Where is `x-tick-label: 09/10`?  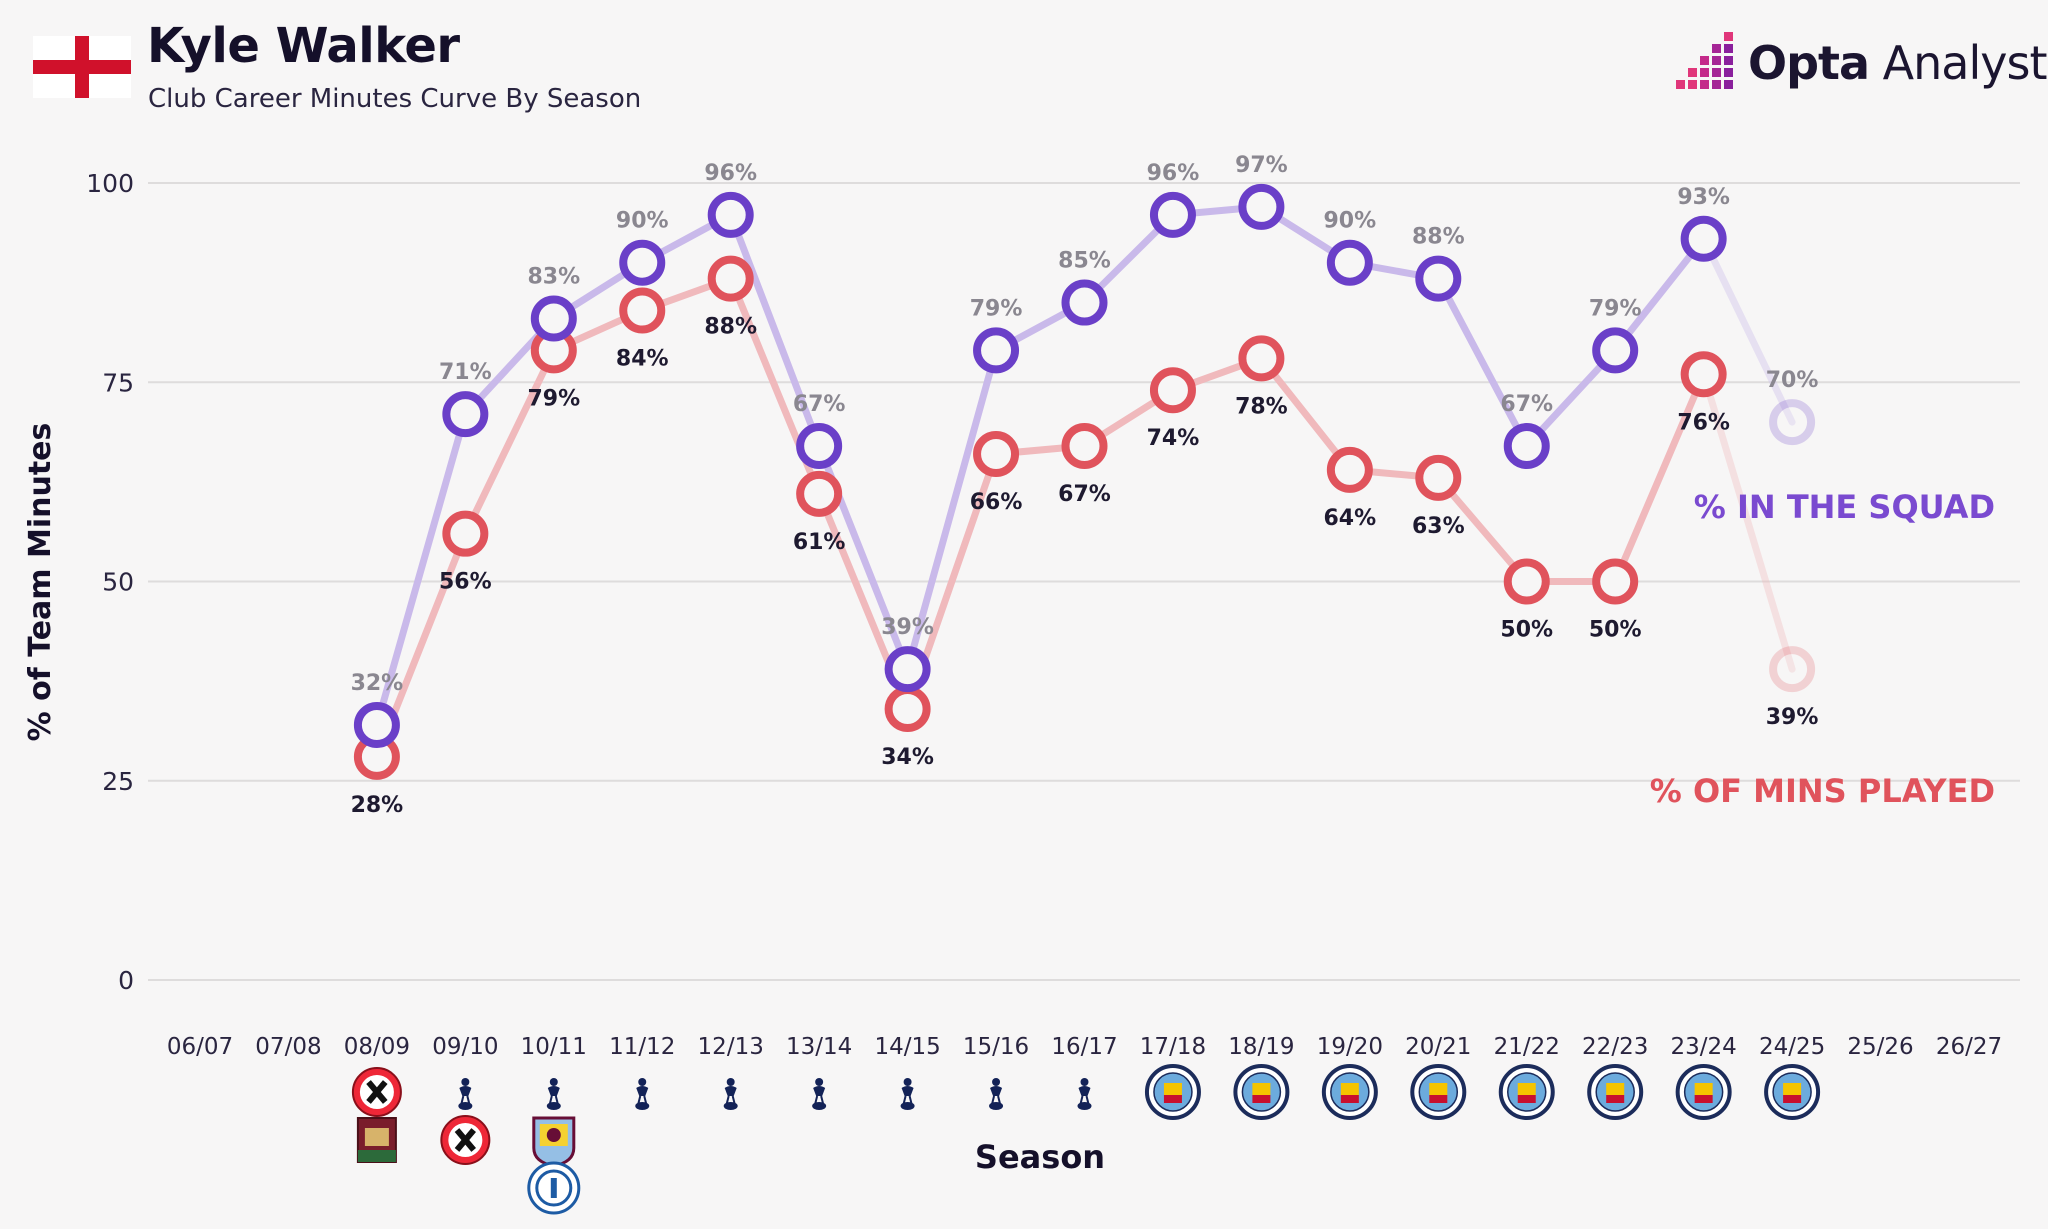
x-tick-label: 09/10 is located at coordinates (465, 1047).